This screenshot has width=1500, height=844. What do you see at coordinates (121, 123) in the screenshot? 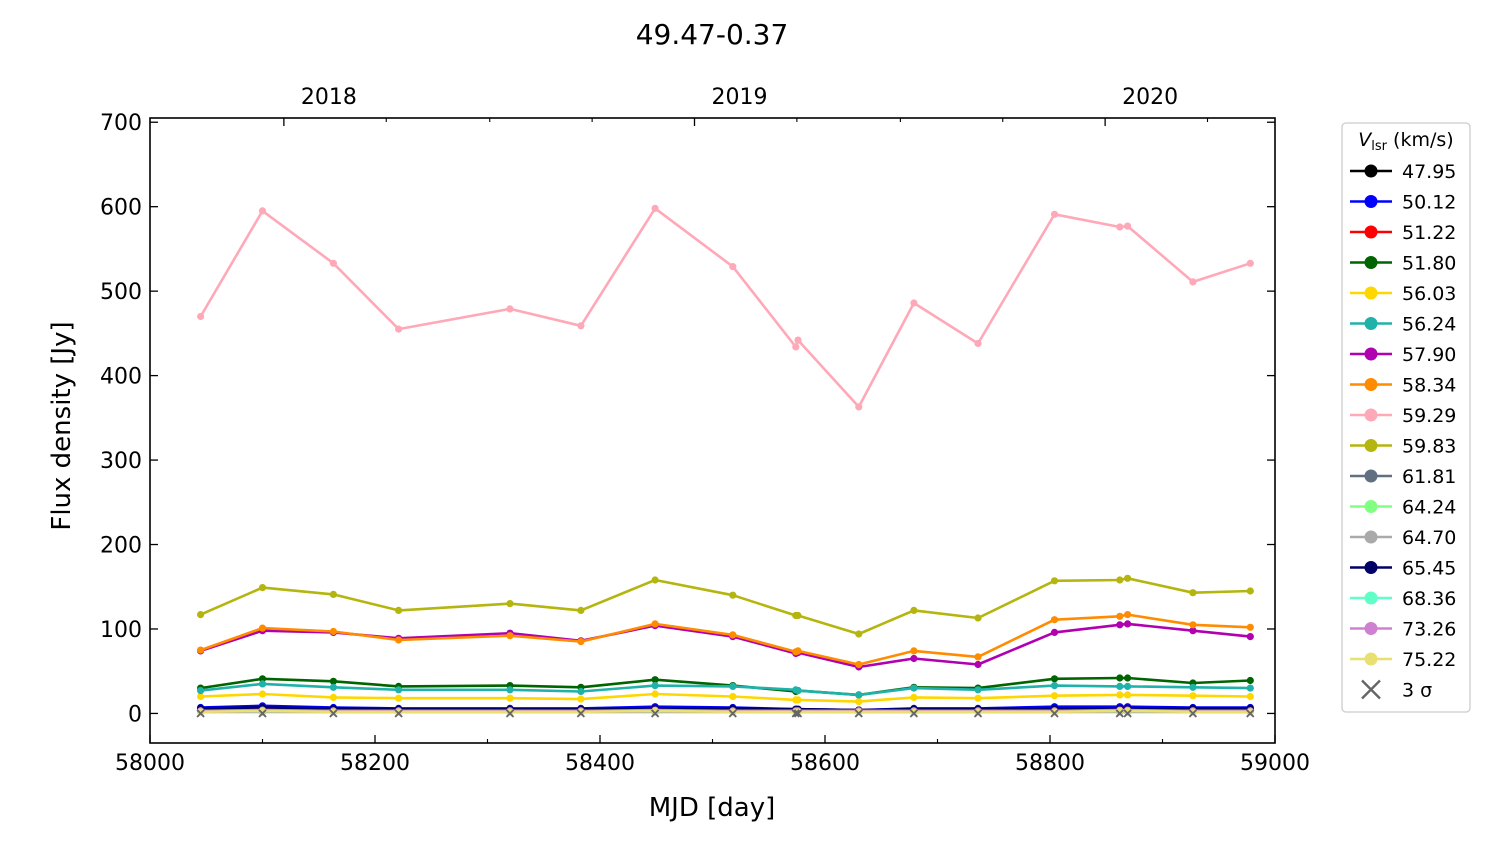
I see `y-tick-label: 700` at bounding box center [121, 123].